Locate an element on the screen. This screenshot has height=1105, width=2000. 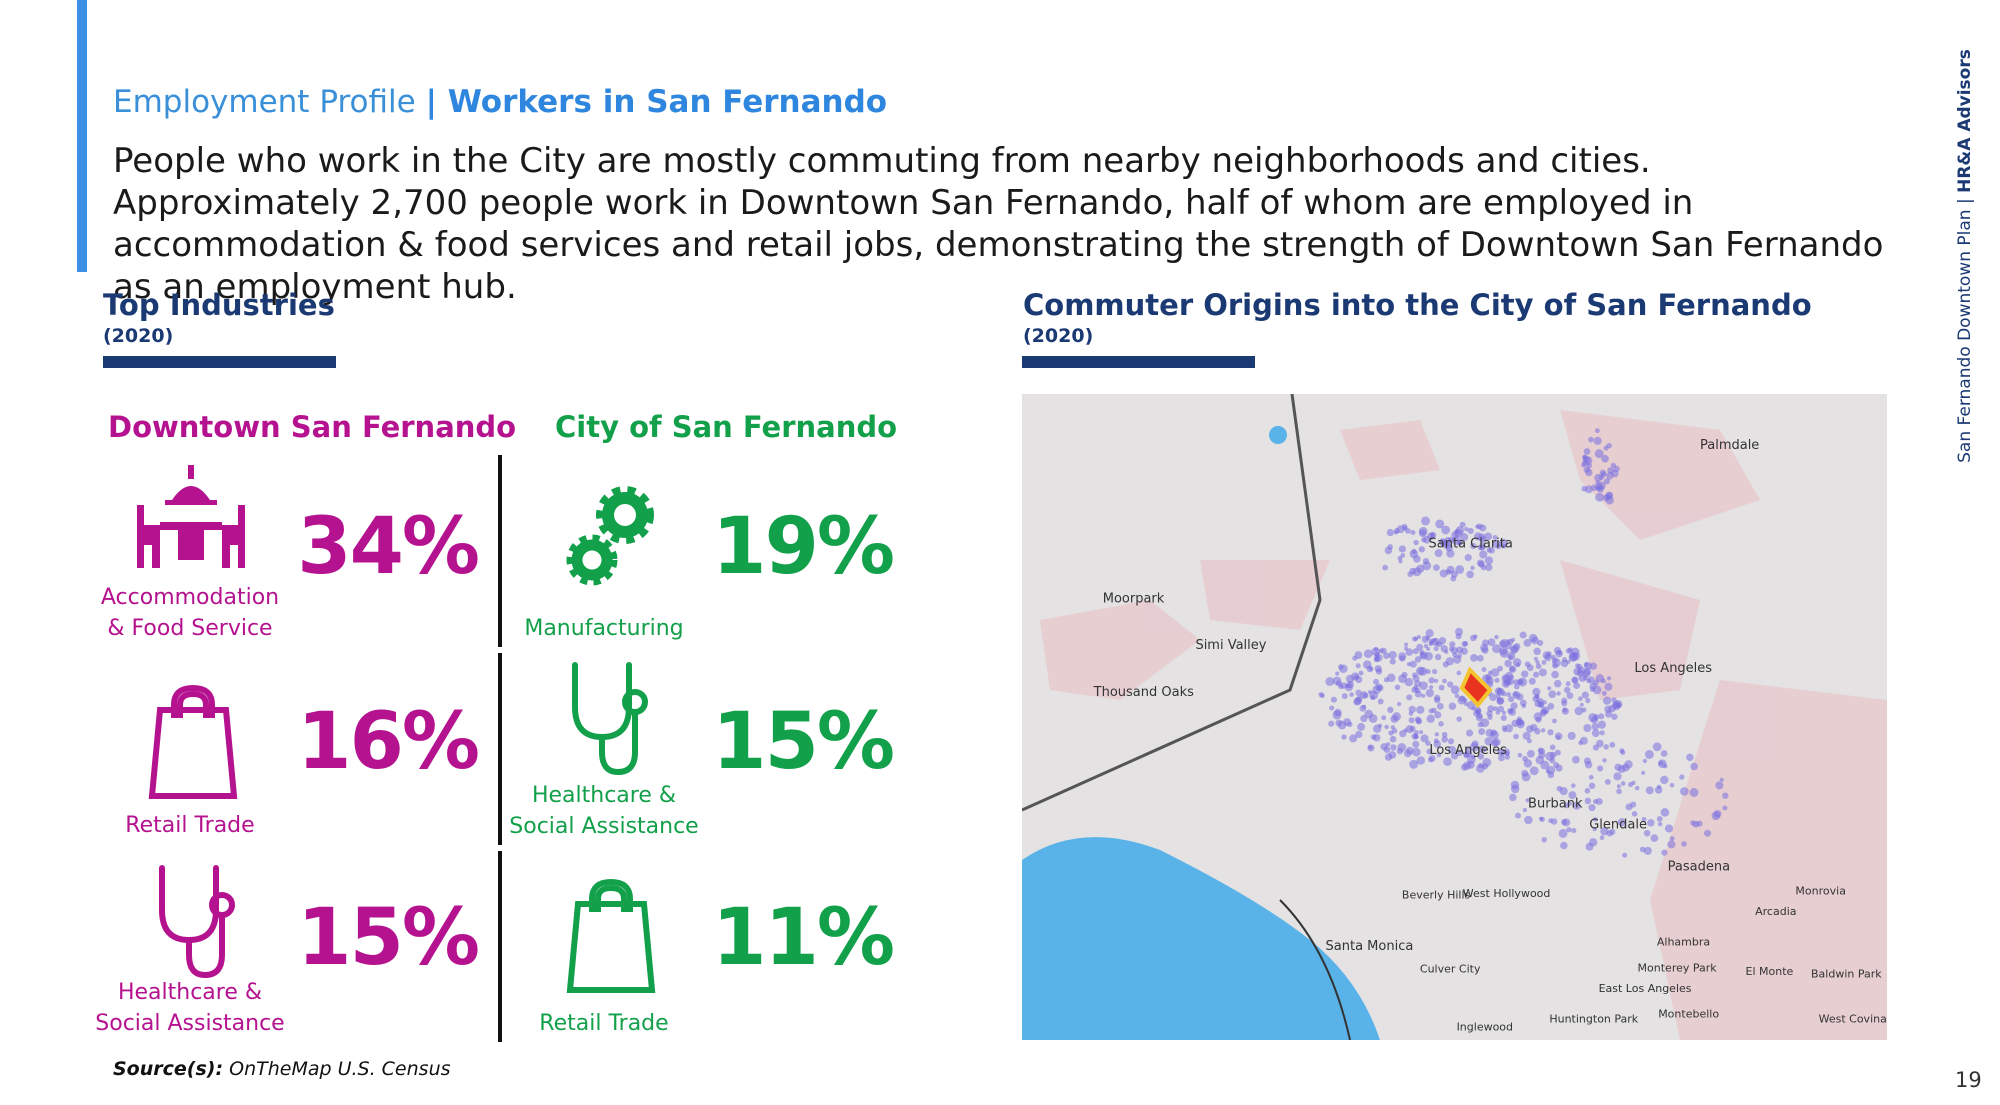
page-number: 19 is located at coordinates (1968, 1080).